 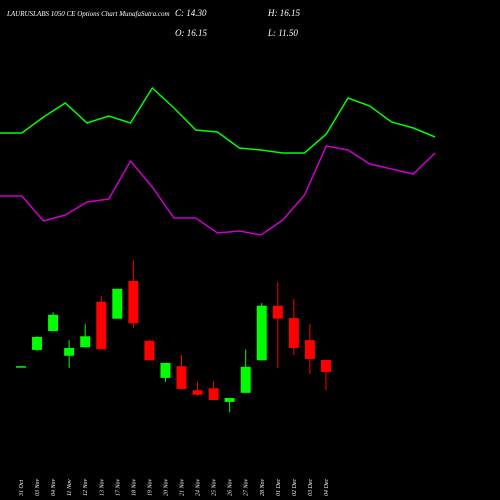 What do you see at coordinates (150, 487) in the screenshot?
I see `x-tick-label: 19 Nov` at bounding box center [150, 487].